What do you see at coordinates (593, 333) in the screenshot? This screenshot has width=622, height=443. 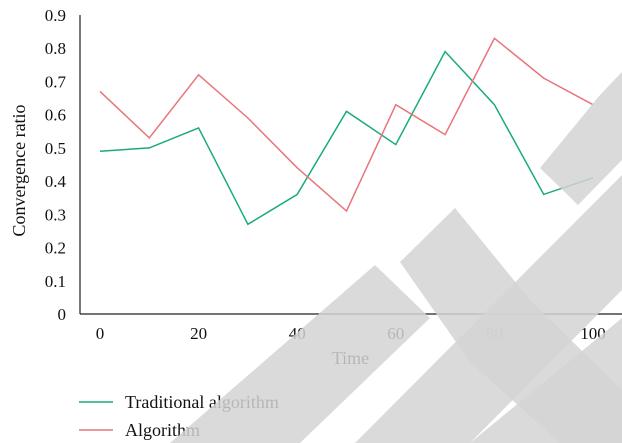 I see `x-tick-label: 100` at bounding box center [593, 333].